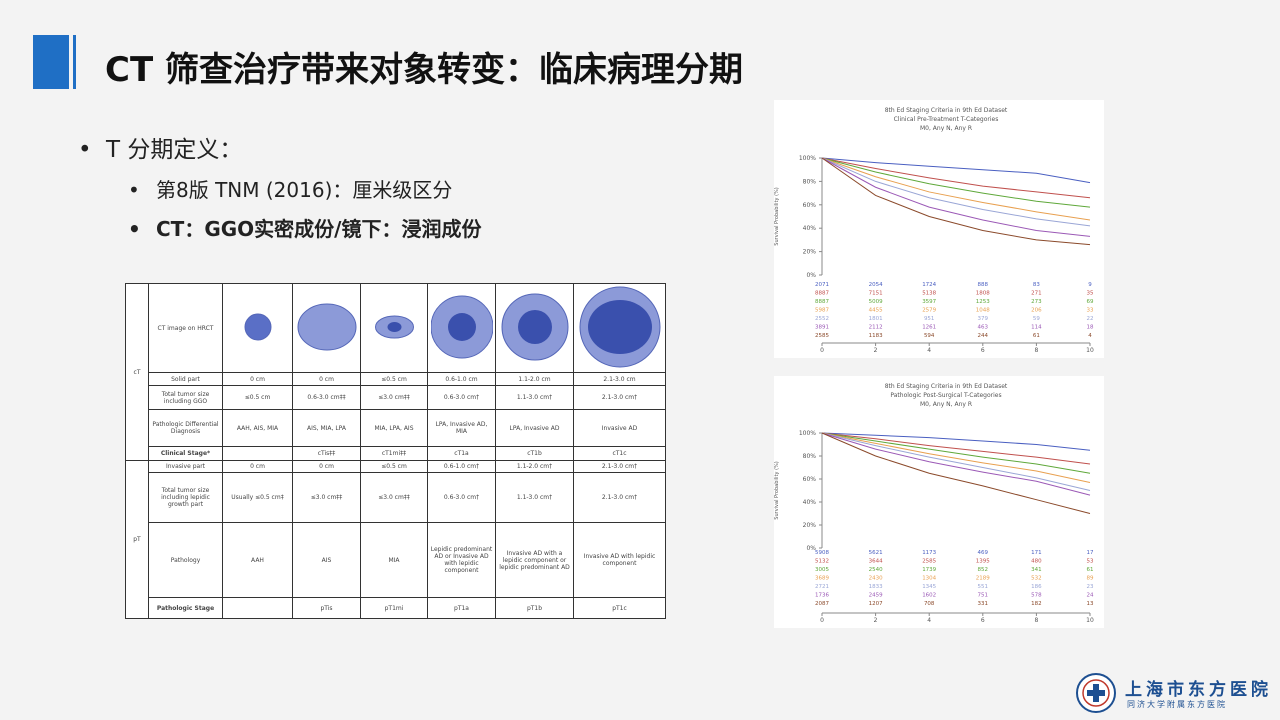  Describe the element at coordinates (1036, 562) in the screenshot. I see `at-risk-count: 480` at that location.